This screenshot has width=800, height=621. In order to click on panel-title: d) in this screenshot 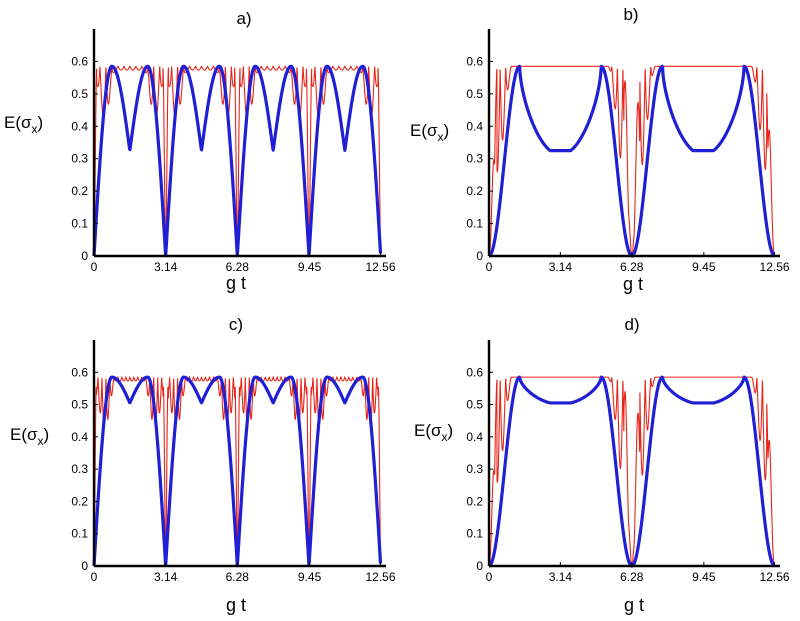, I will do `click(631, 324)`.